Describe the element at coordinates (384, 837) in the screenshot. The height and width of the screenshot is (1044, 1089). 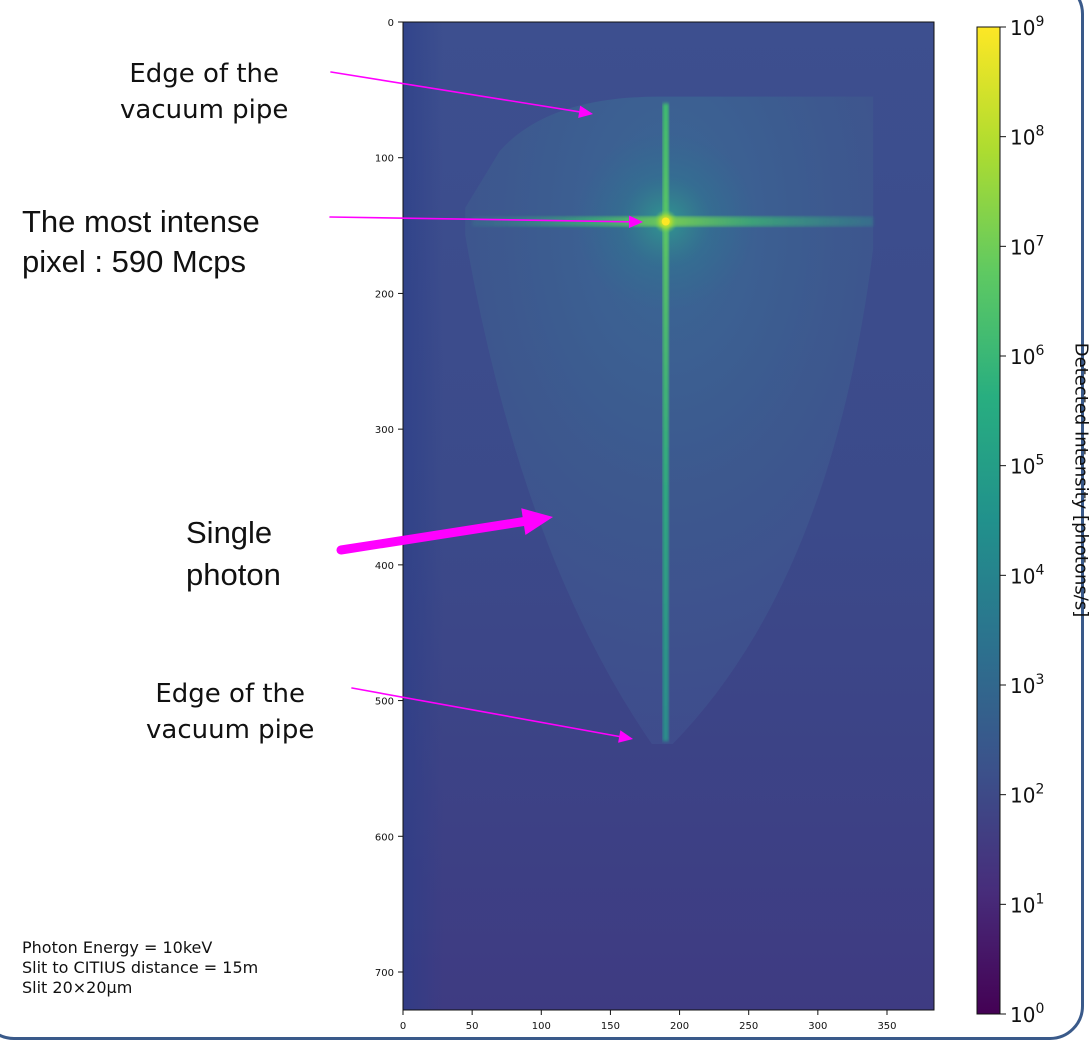
I see `y-tick-label: 600` at that location.